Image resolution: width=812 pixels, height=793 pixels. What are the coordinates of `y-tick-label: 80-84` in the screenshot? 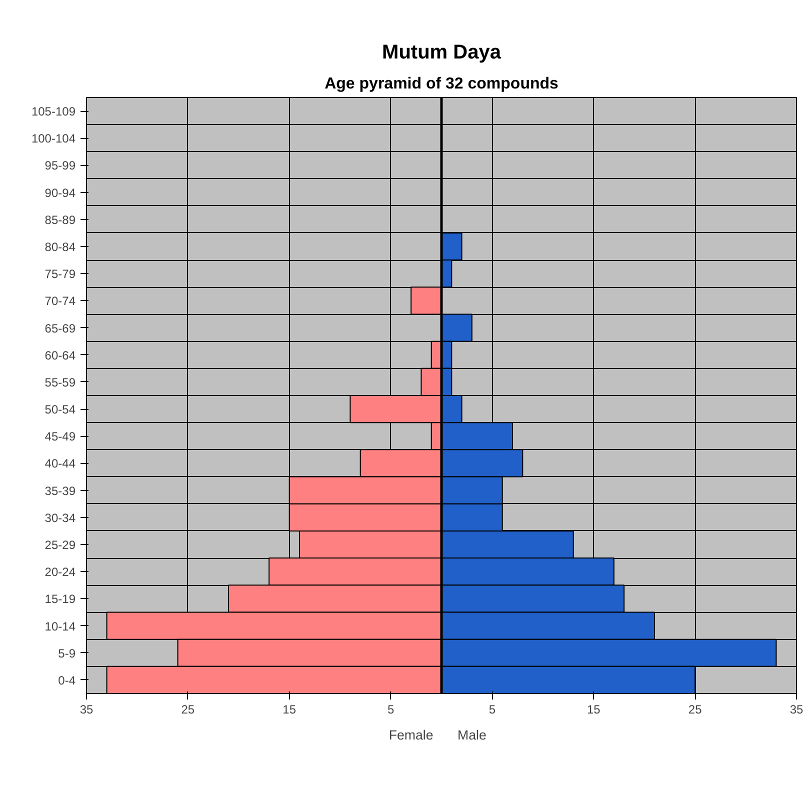 It's located at (60, 247).